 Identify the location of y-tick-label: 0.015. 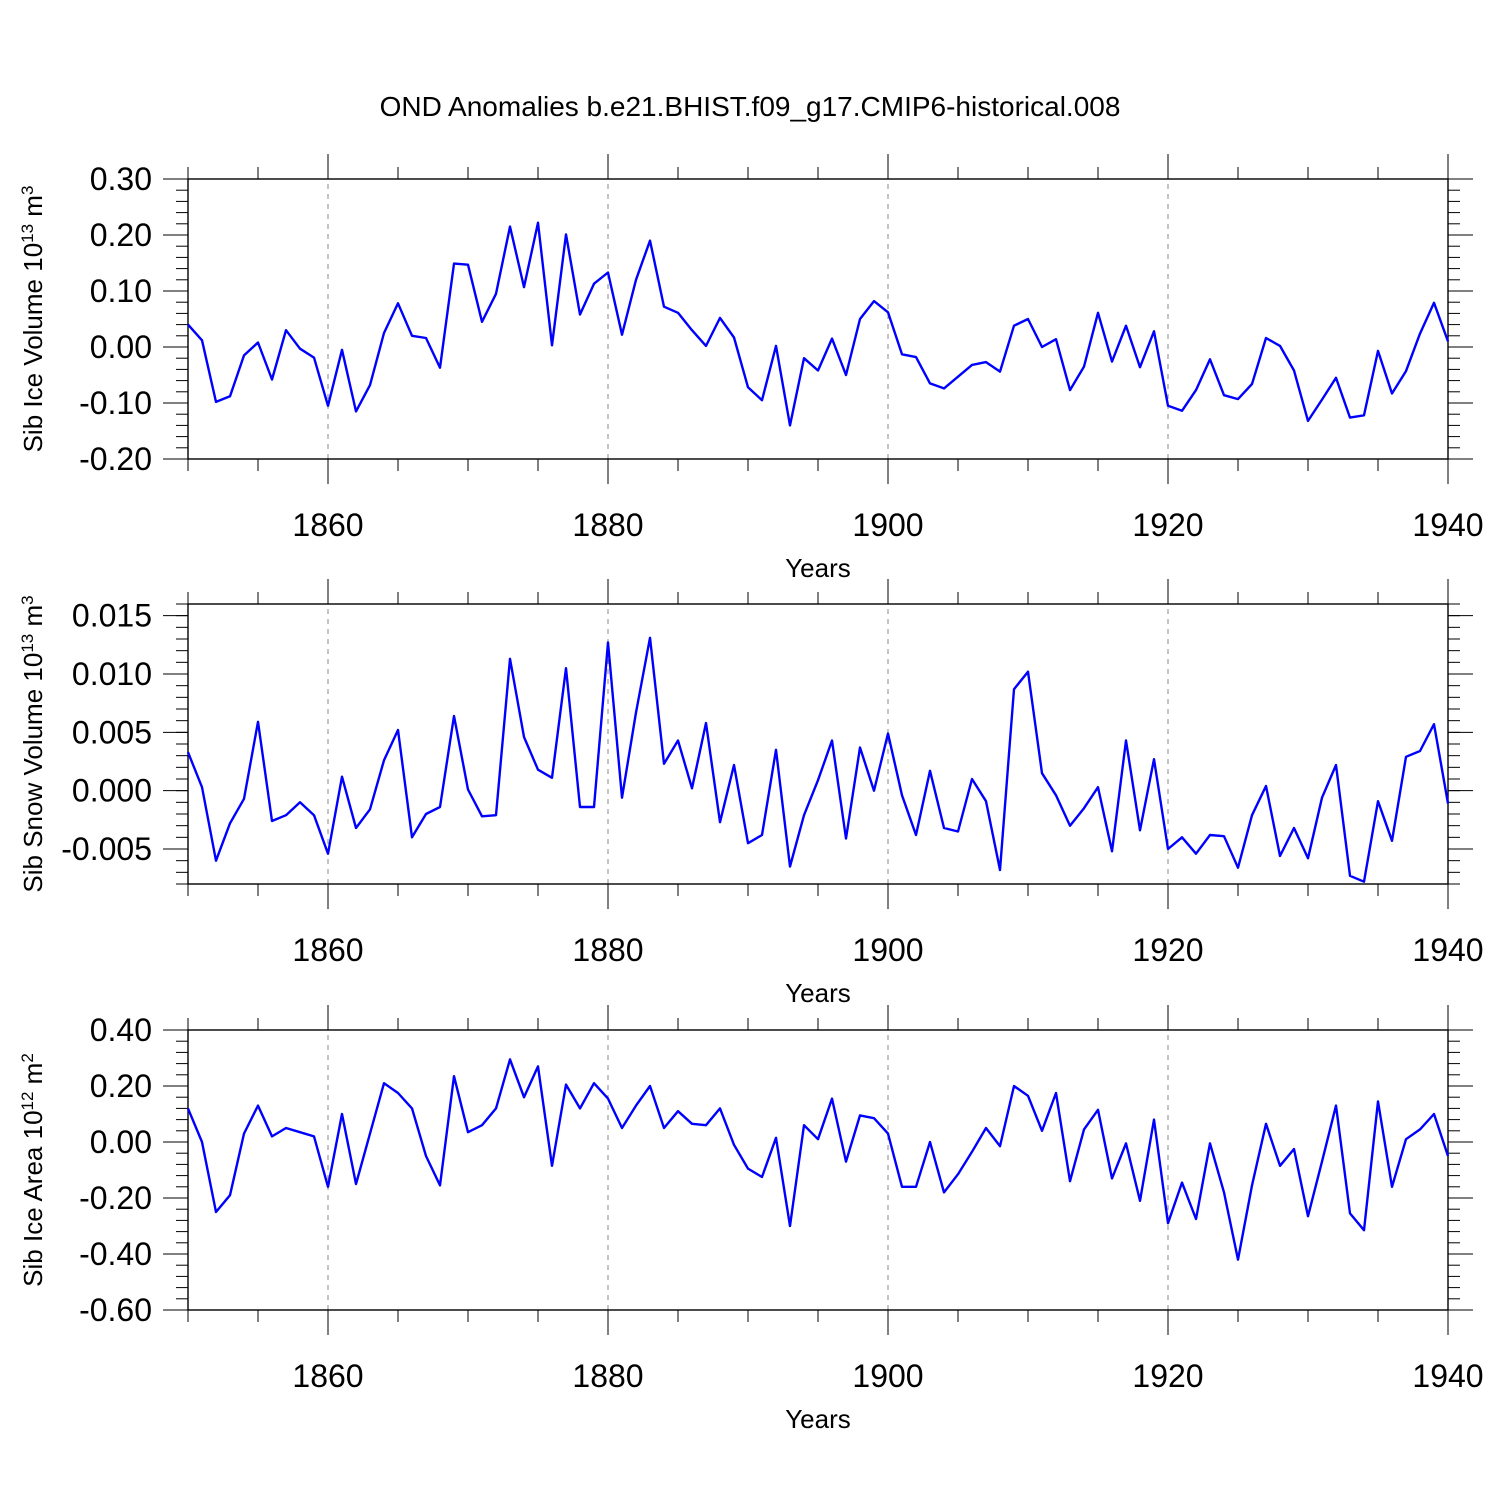
(112, 616).